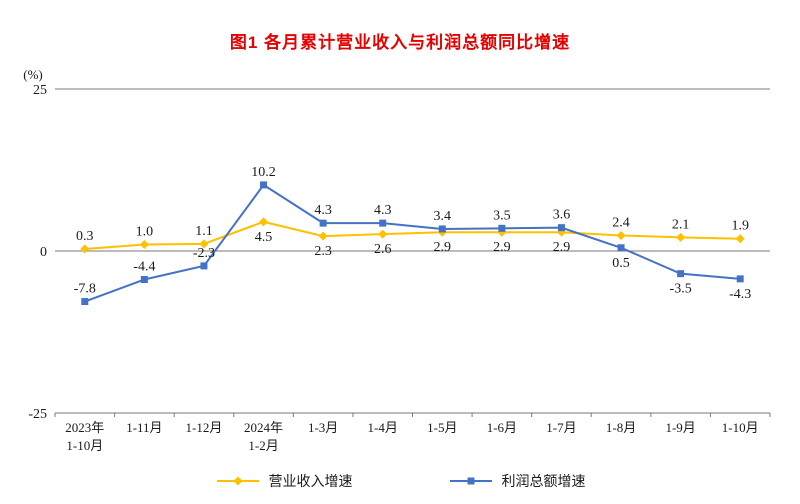 The width and height of the screenshot is (800, 504). Describe the element at coordinates (740, 226) in the screenshot. I see `data-label: 1.9` at that location.